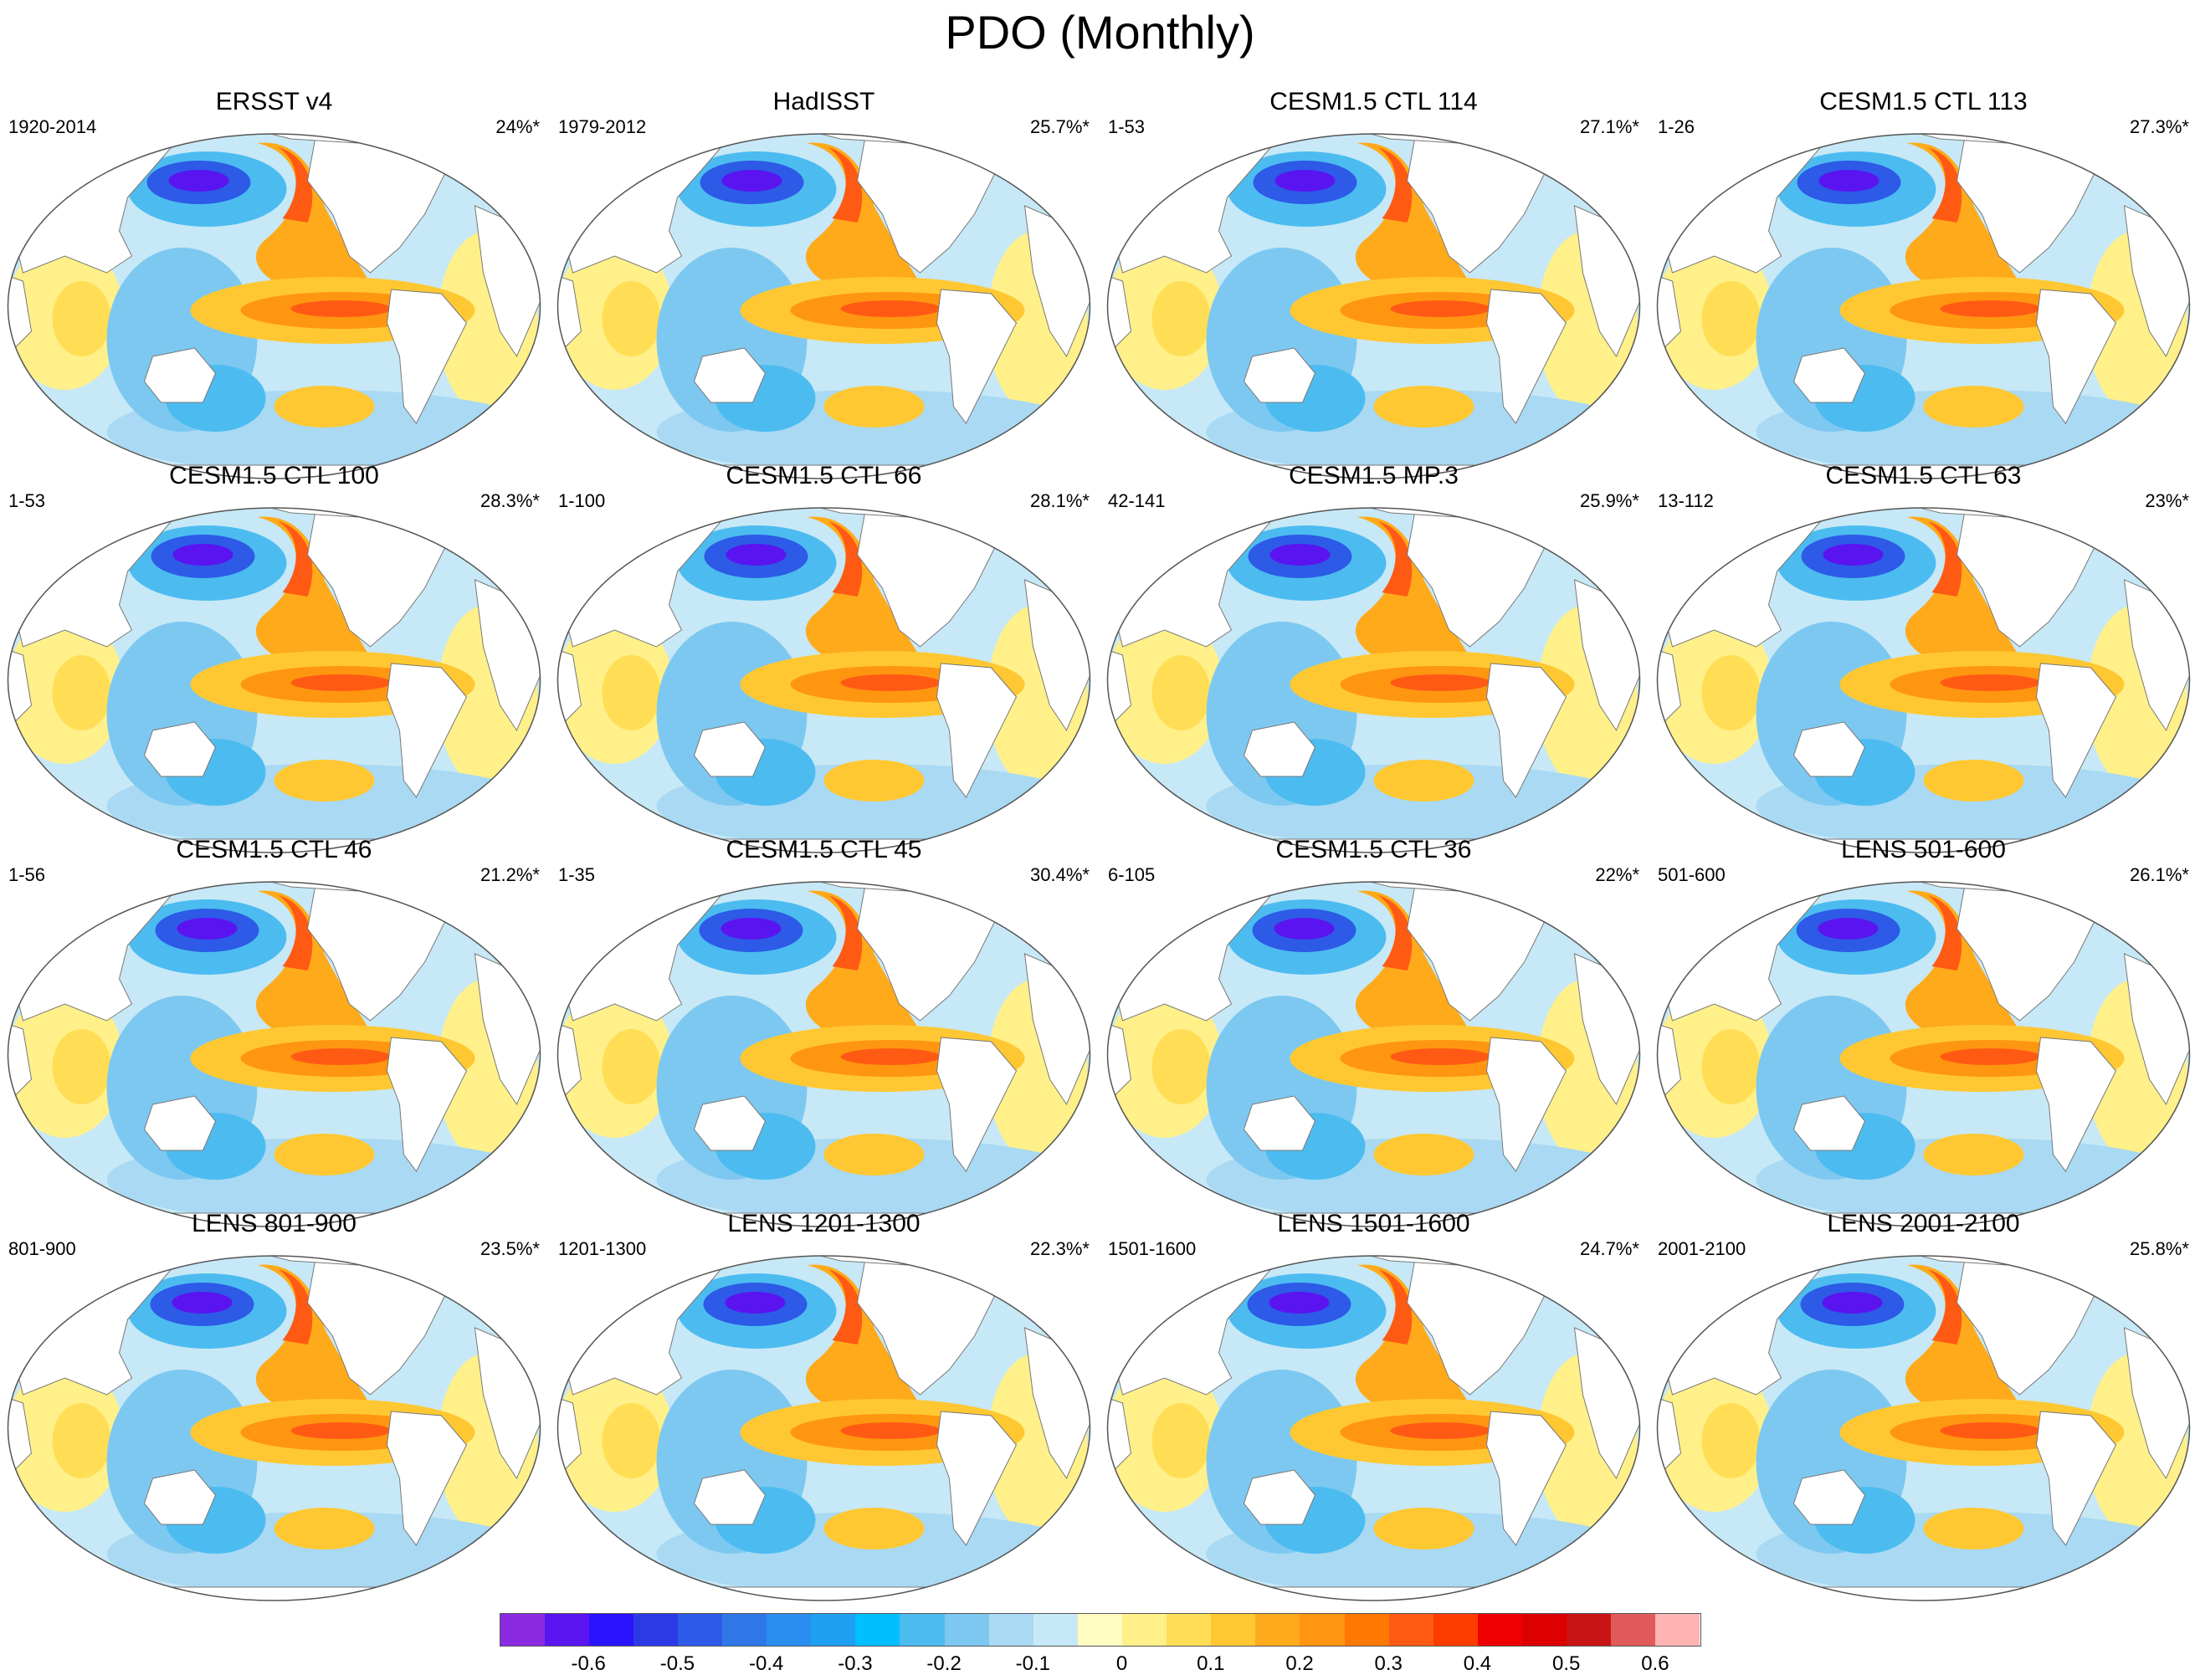 The image size is (2200, 1680). Describe the element at coordinates (1121, 1663) in the screenshot. I see `colorbar-tick-label: 0` at that location.